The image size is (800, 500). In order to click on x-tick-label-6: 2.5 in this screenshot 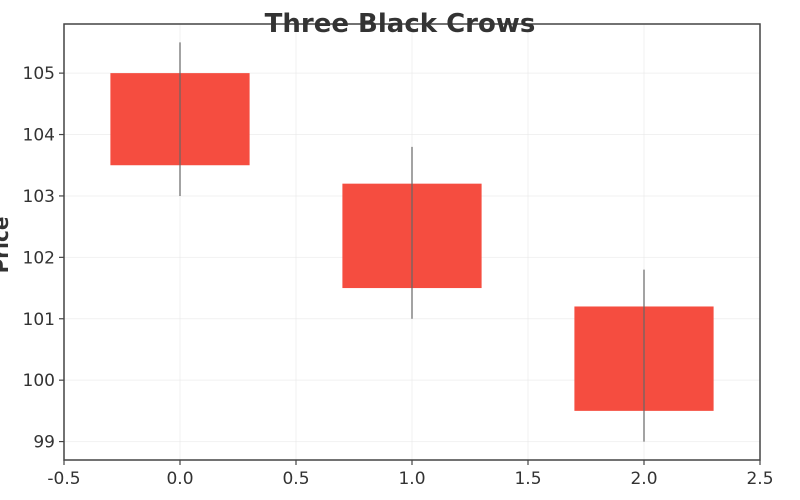, I will do `click(759, 479)`.